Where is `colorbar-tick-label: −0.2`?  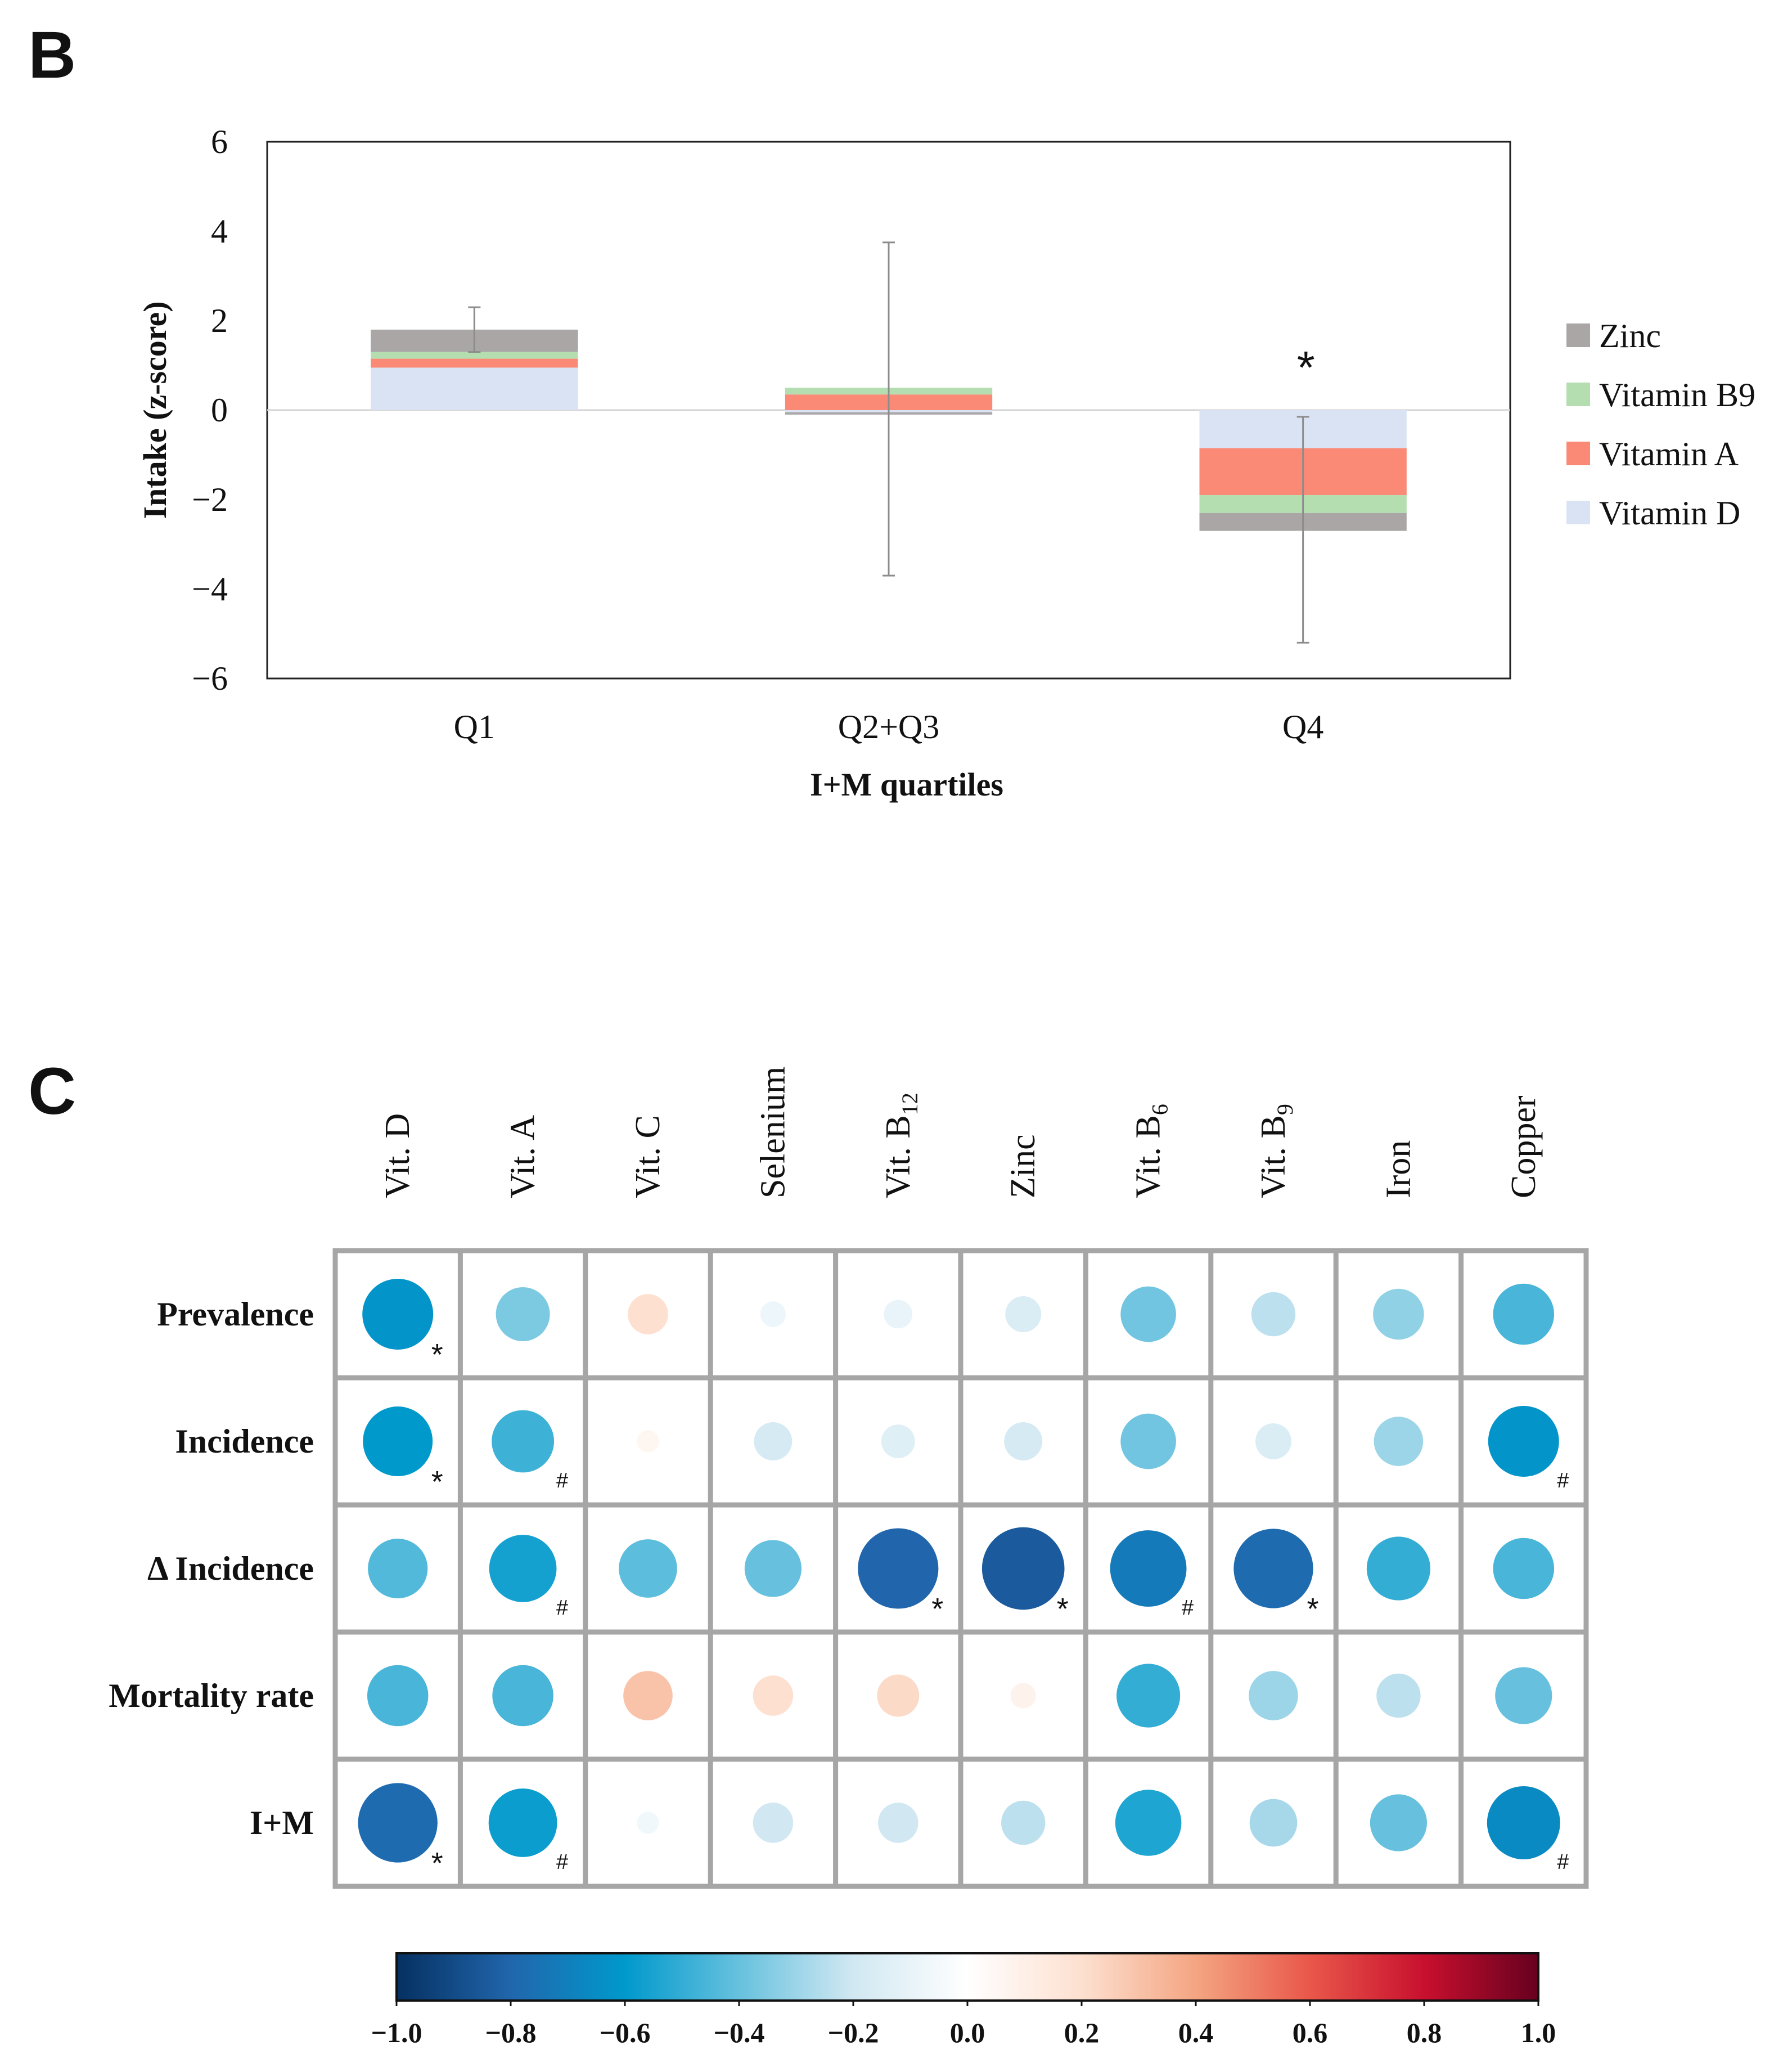
colorbar-tick-label: −0.2 is located at coordinates (853, 2032).